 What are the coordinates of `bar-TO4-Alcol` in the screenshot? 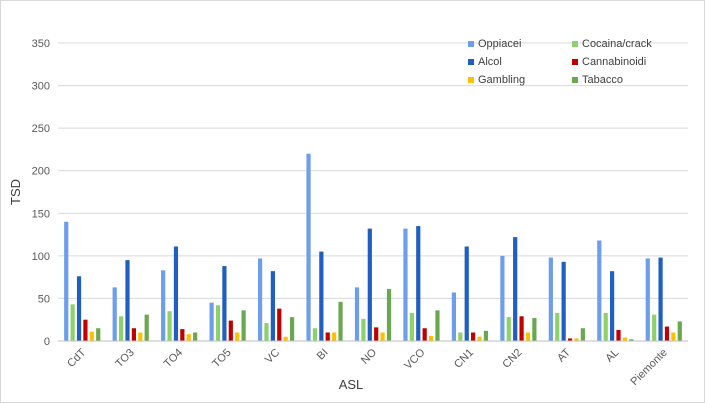 It's located at (176, 293).